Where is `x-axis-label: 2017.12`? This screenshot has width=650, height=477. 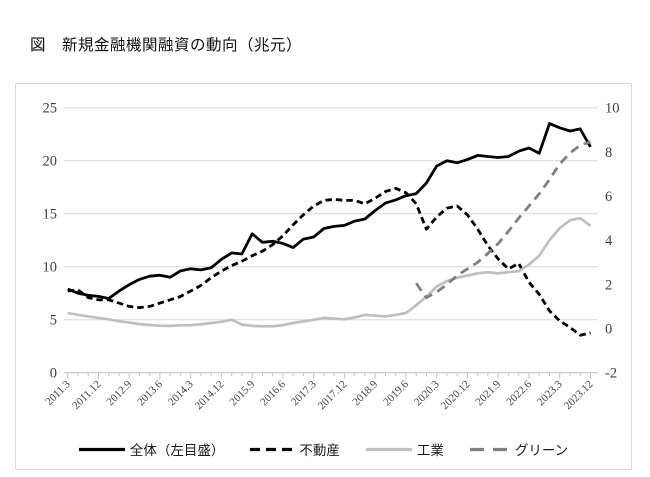
x-axis-label: 2017.12 is located at coordinates (333, 395).